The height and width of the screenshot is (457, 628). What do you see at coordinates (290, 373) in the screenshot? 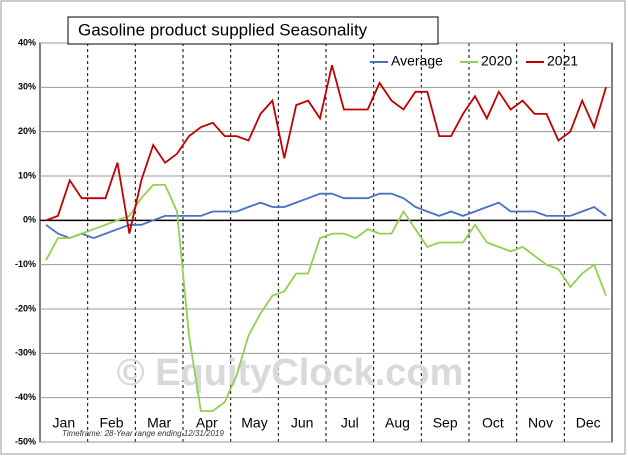
I see `watermark: © EquityClock.com` at bounding box center [290, 373].